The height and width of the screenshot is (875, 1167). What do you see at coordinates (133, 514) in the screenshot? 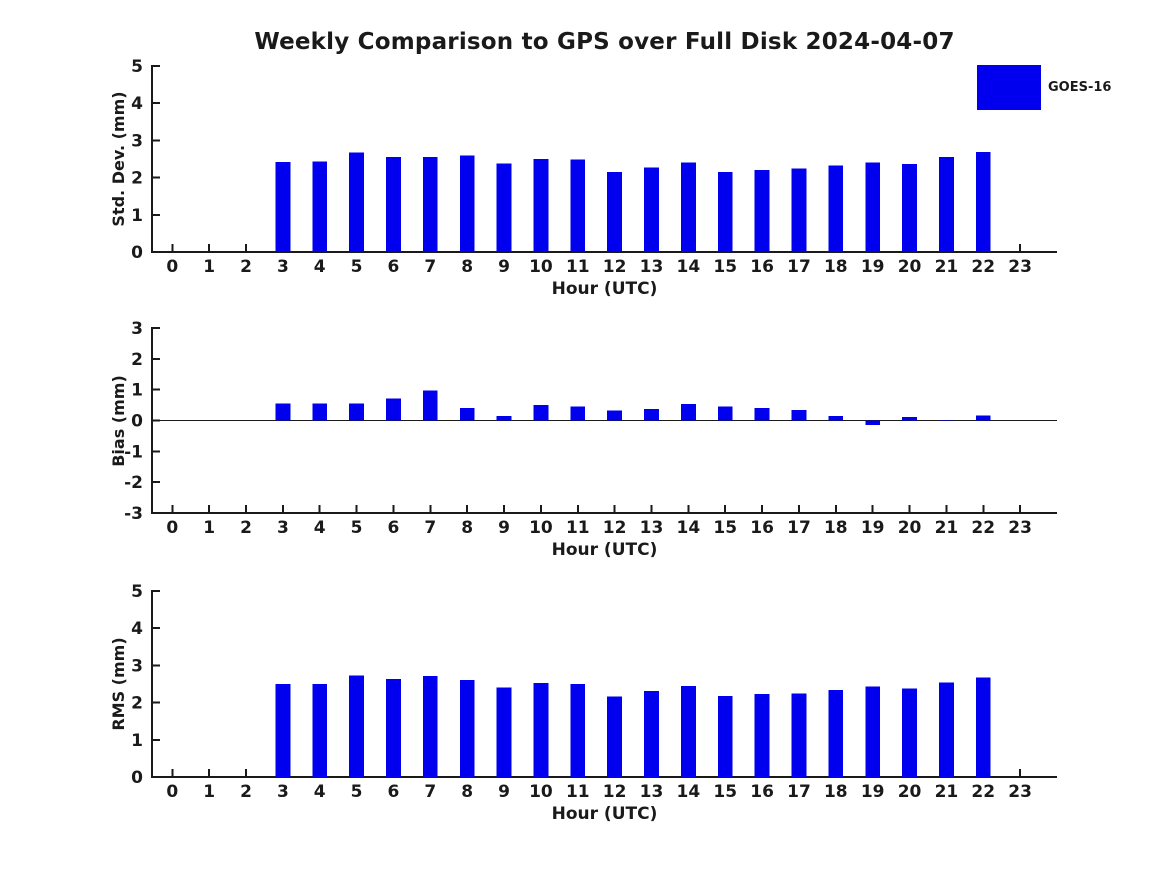
I see `y-tick-label: -3` at bounding box center [133, 514].